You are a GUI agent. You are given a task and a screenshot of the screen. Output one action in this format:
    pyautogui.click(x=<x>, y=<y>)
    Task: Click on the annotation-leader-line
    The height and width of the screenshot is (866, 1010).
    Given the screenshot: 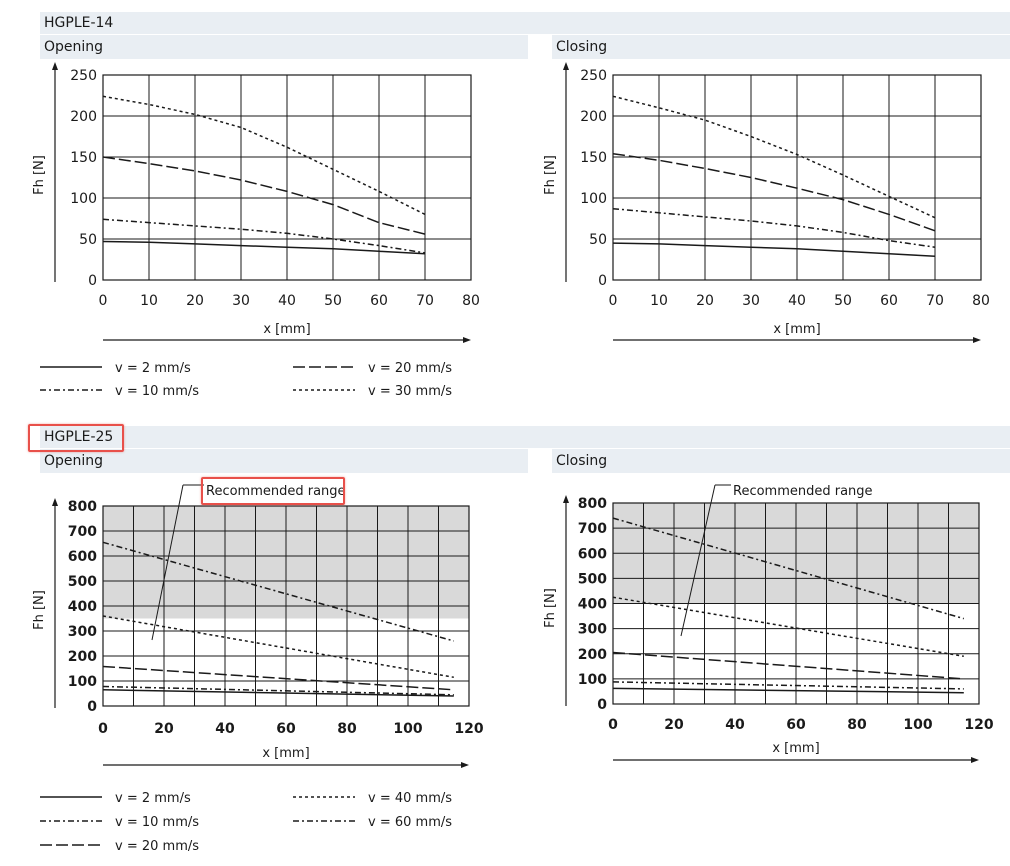 What is the action you would take?
    pyautogui.click(x=167, y=562)
    